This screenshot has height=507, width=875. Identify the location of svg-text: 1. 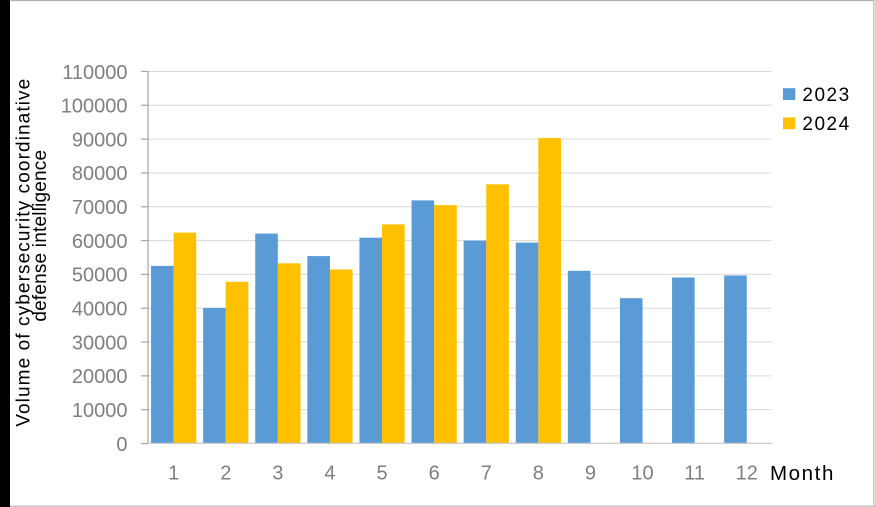
(173, 474).